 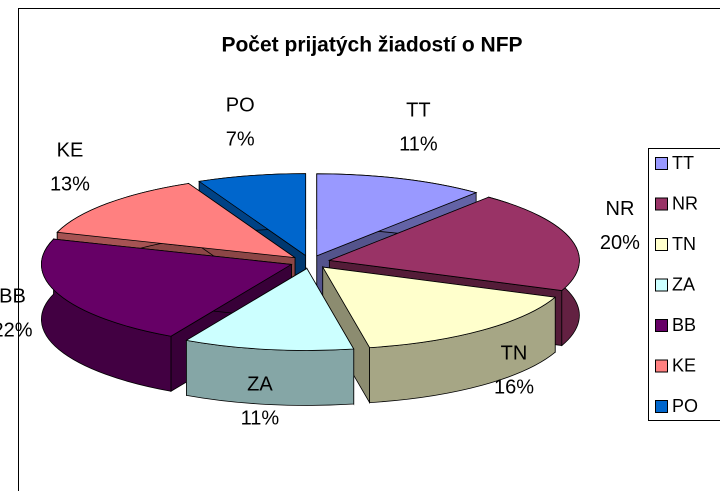 I want to click on slice-label: TT, so click(x=418, y=111).